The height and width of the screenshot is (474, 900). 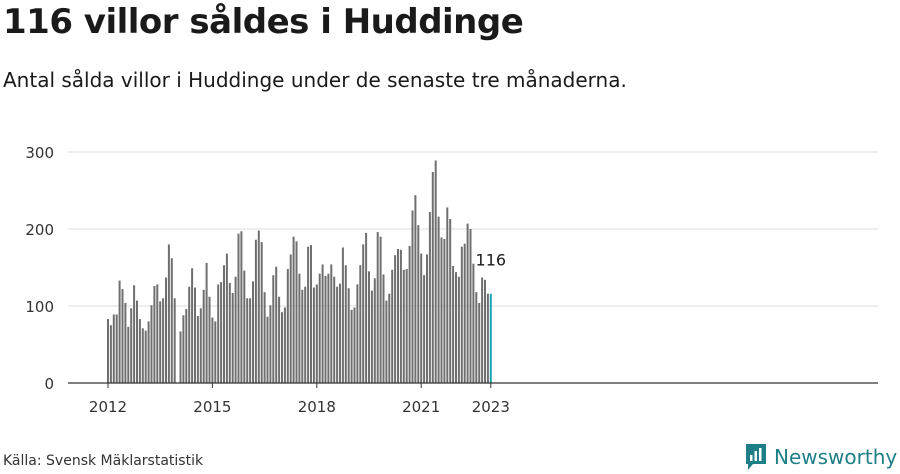 What do you see at coordinates (756, 457) in the screenshot?
I see `newsworthy-logo-icon` at bounding box center [756, 457].